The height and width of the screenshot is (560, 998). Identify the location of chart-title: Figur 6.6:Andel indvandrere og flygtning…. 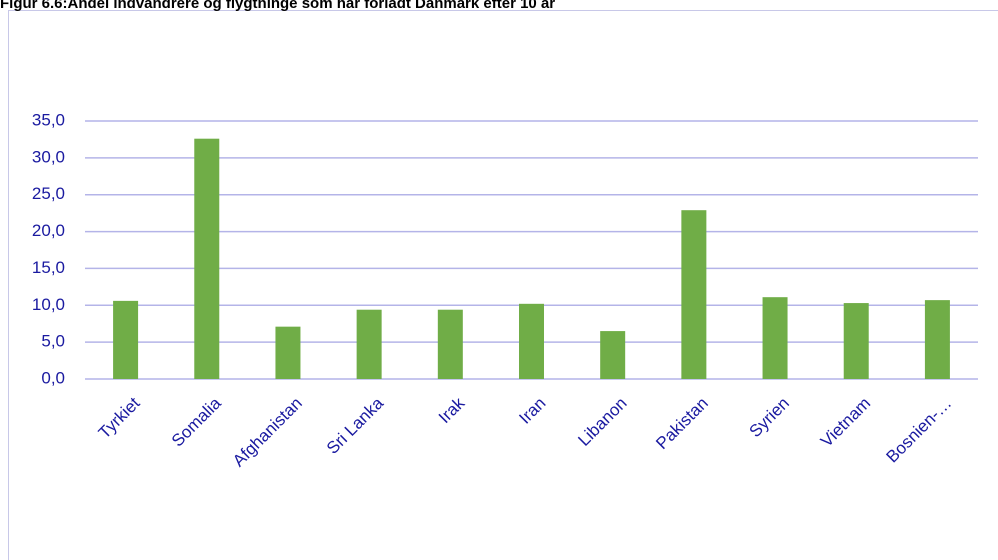
(277, 6).